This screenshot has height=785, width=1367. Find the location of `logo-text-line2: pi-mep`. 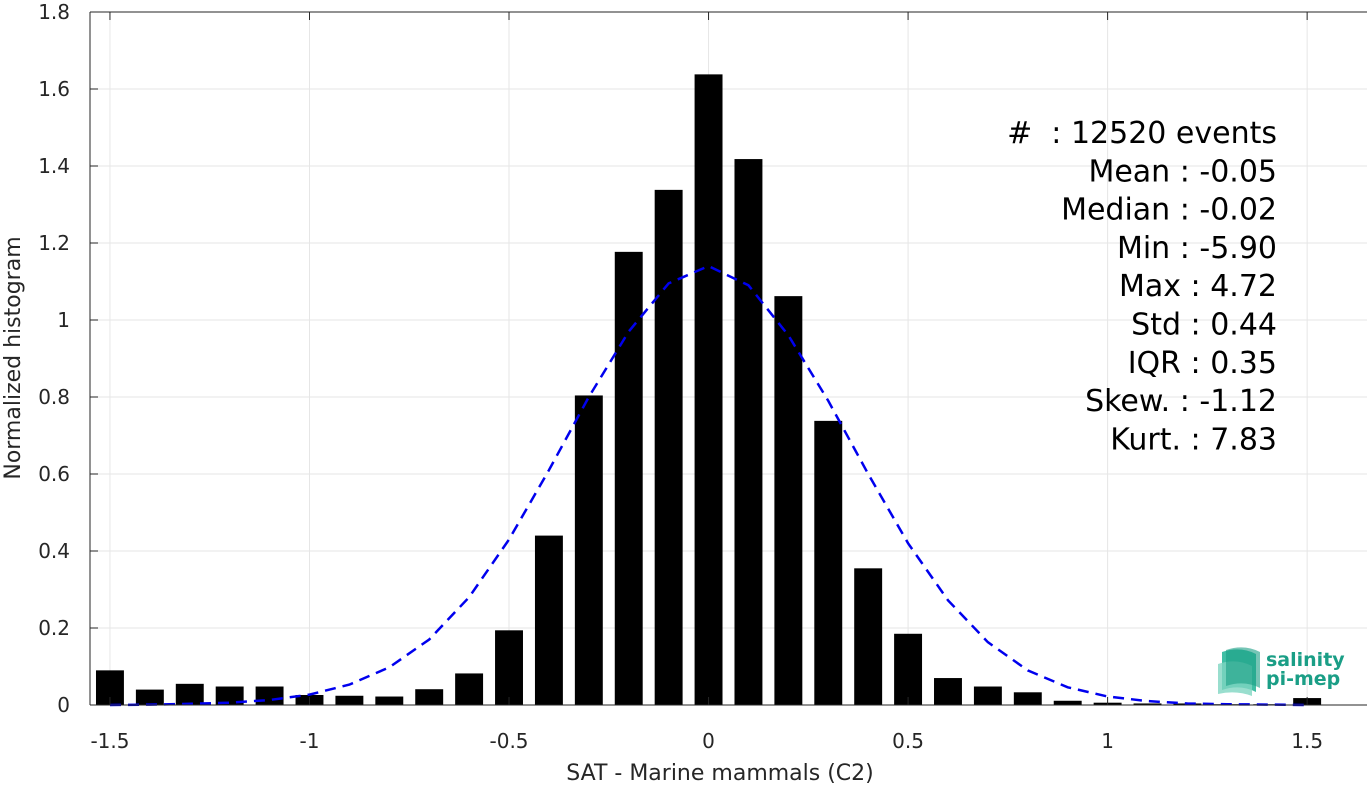

logo-text-line2: pi-mep is located at coordinates (1303, 679).